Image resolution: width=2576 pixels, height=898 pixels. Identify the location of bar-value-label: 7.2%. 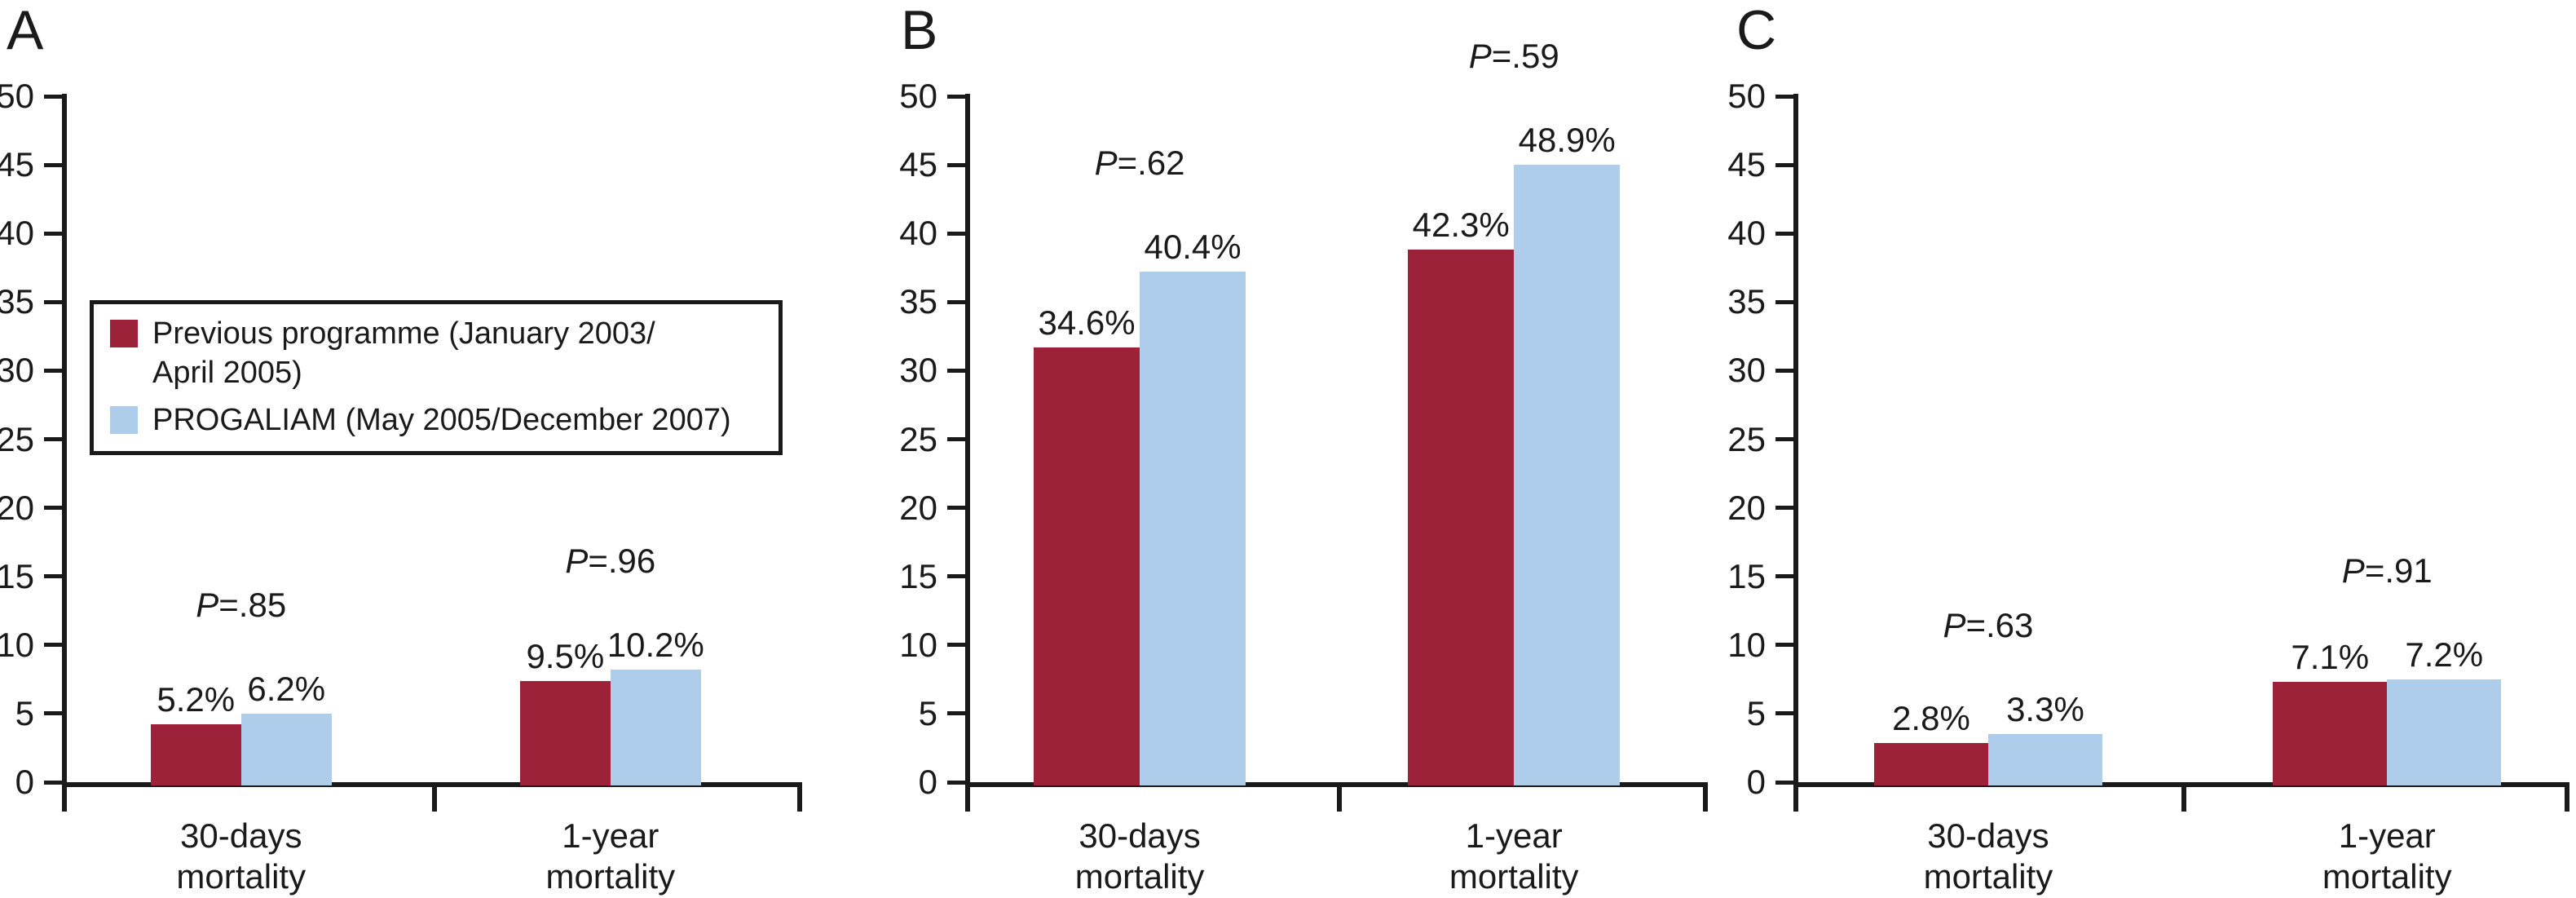
(2444, 655).